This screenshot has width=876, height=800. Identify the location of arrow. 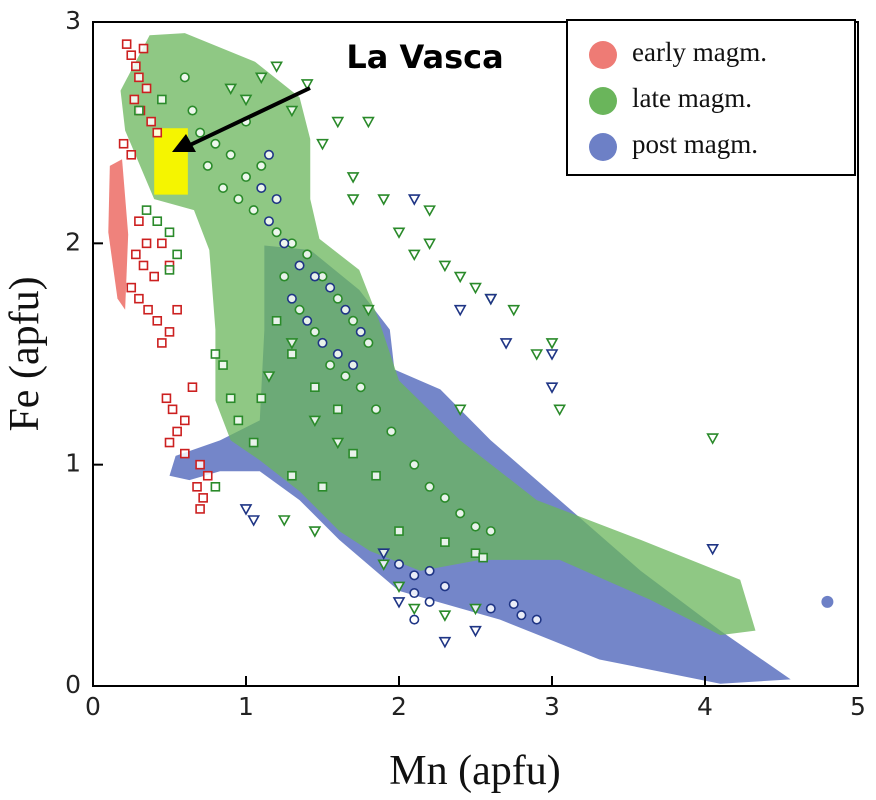
(250, 116).